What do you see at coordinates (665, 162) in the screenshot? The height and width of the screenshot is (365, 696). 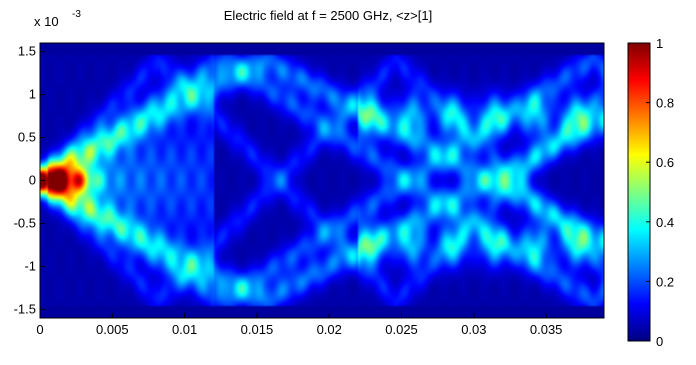 I see `colorbar-tick-label: 0.6` at bounding box center [665, 162].